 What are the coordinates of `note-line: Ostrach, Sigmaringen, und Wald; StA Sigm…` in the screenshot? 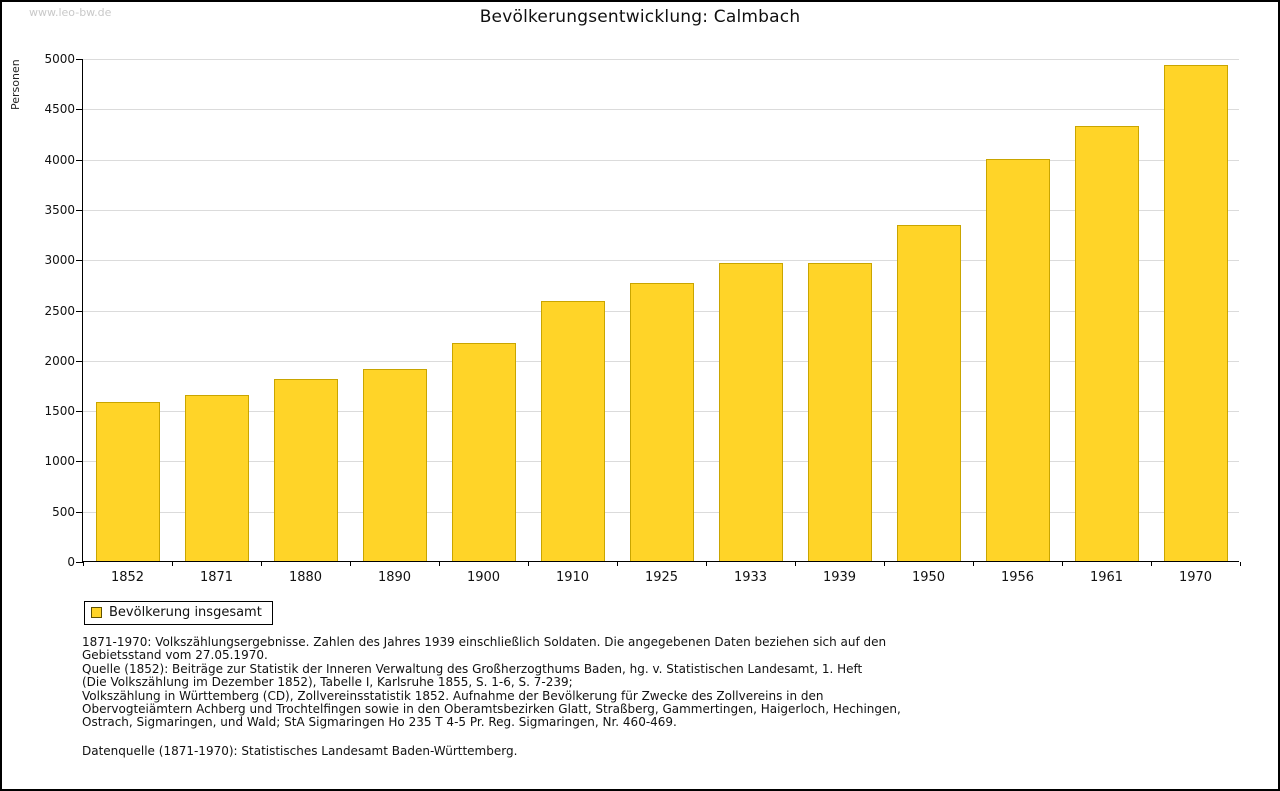 It's located at (379, 722).